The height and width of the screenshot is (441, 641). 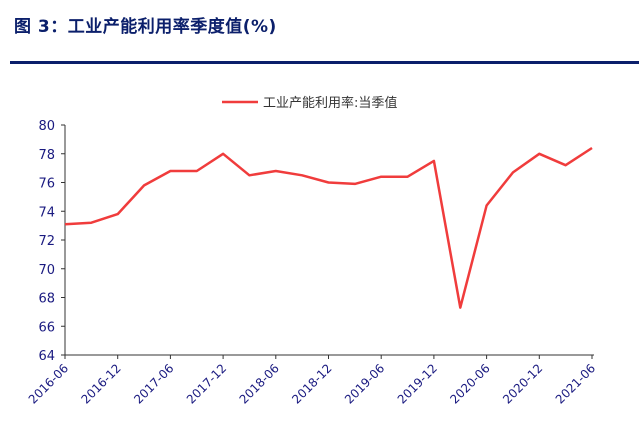 I want to click on y-tick-label: 66, so click(x=46, y=327).